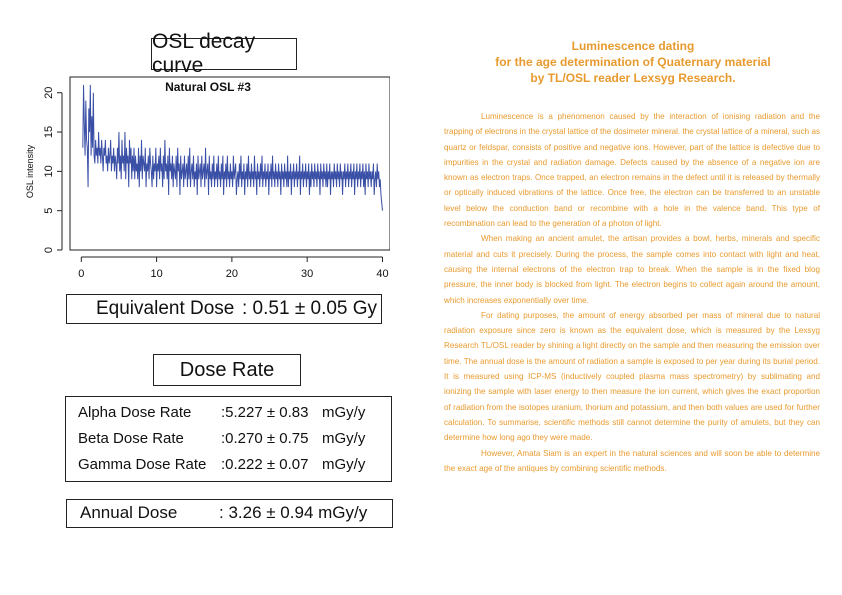 Image resolution: width=842 pixels, height=595 pixels. What do you see at coordinates (135, 412) in the screenshot?
I see `dose-rate-name: Alpha Dose Rate` at bounding box center [135, 412].